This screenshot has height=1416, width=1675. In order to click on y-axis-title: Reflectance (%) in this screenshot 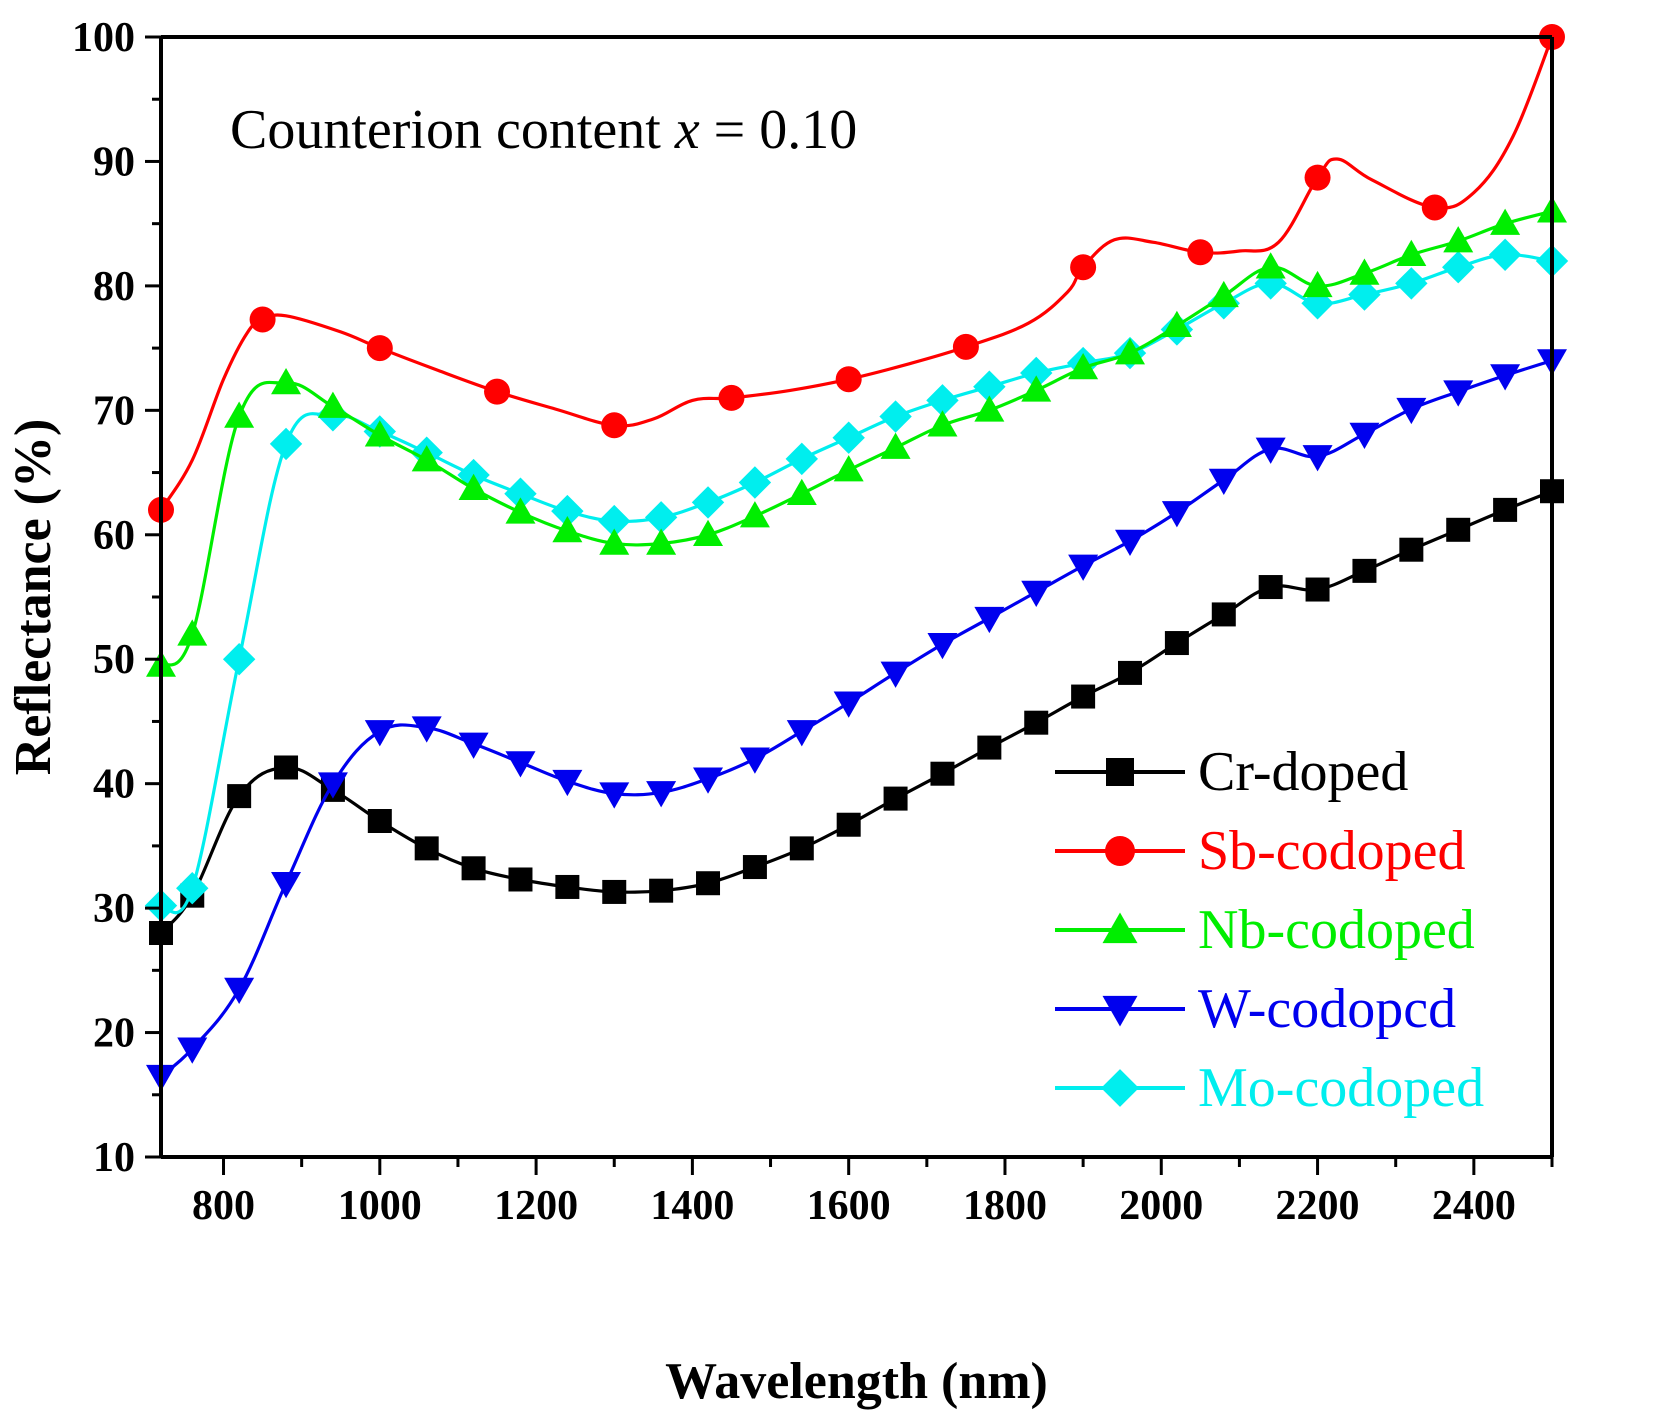, I will do `click(33, 597)`.